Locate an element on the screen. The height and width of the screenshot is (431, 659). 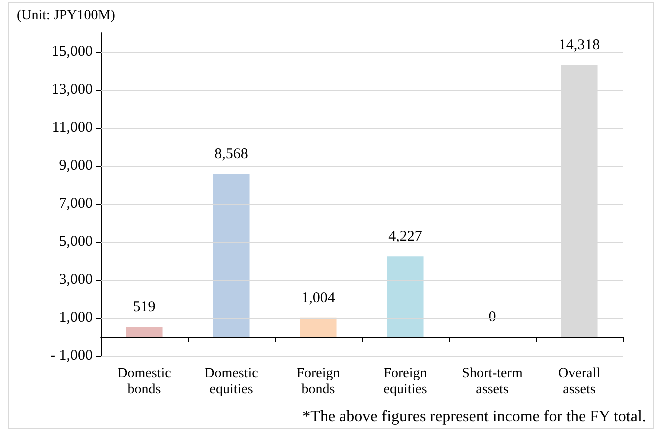
x-tick-label: Foreign equities is located at coordinates (406, 382).